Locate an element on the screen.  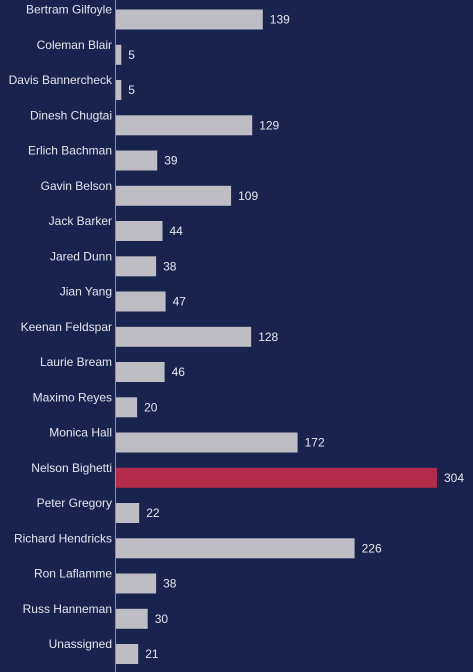
category-label: Gavin Belson is located at coordinates (76, 186).